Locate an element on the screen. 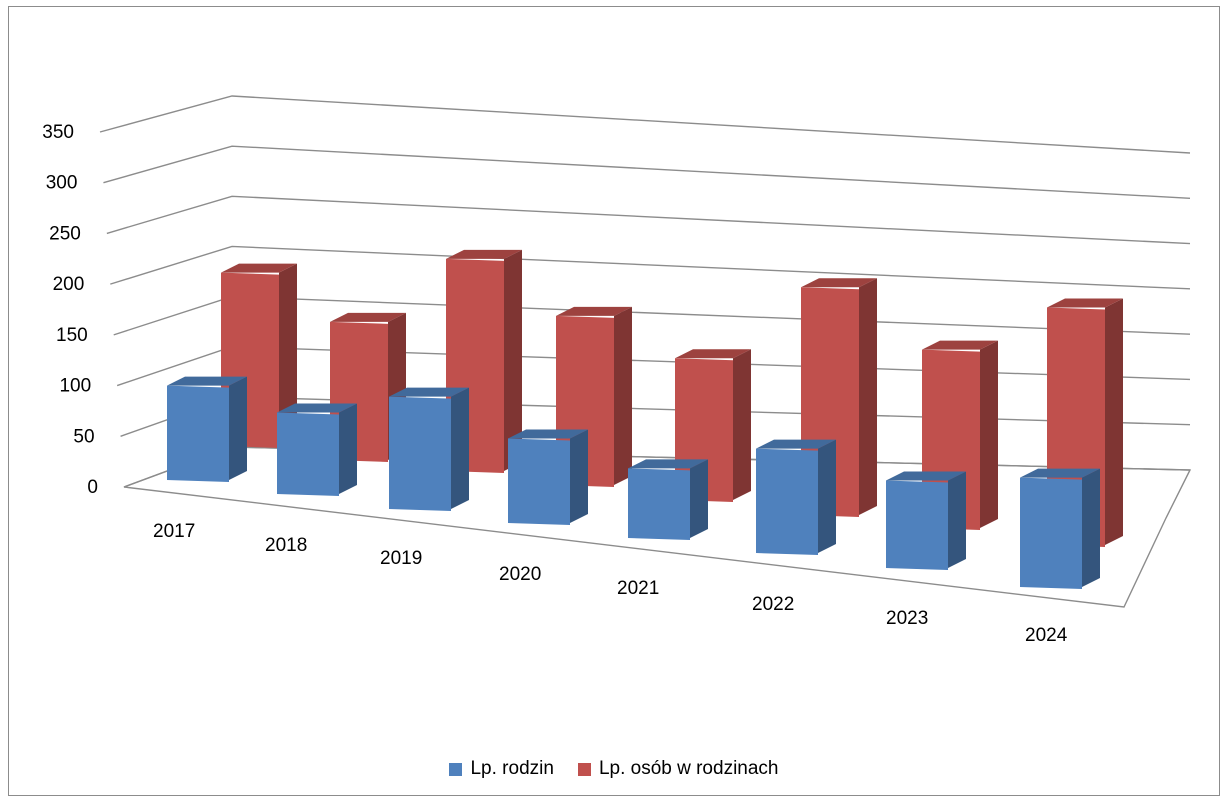  y-tick-label: 50 is located at coordinates (83, 436).